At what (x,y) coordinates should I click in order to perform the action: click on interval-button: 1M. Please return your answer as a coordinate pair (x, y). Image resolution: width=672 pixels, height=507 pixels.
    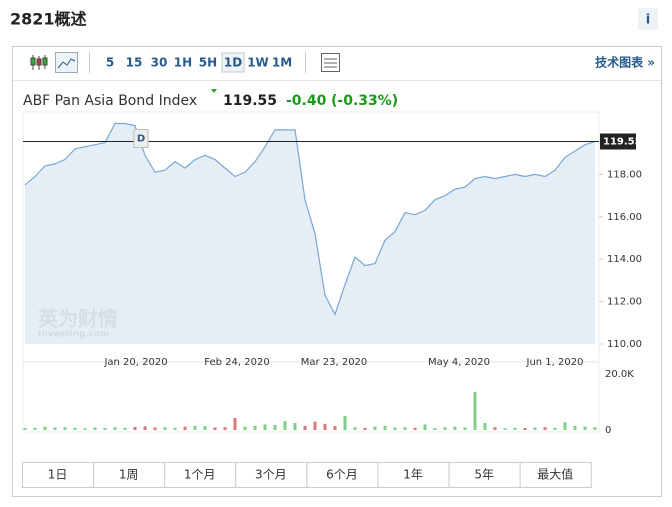
    Looking at the image, I should click on (282, 63).